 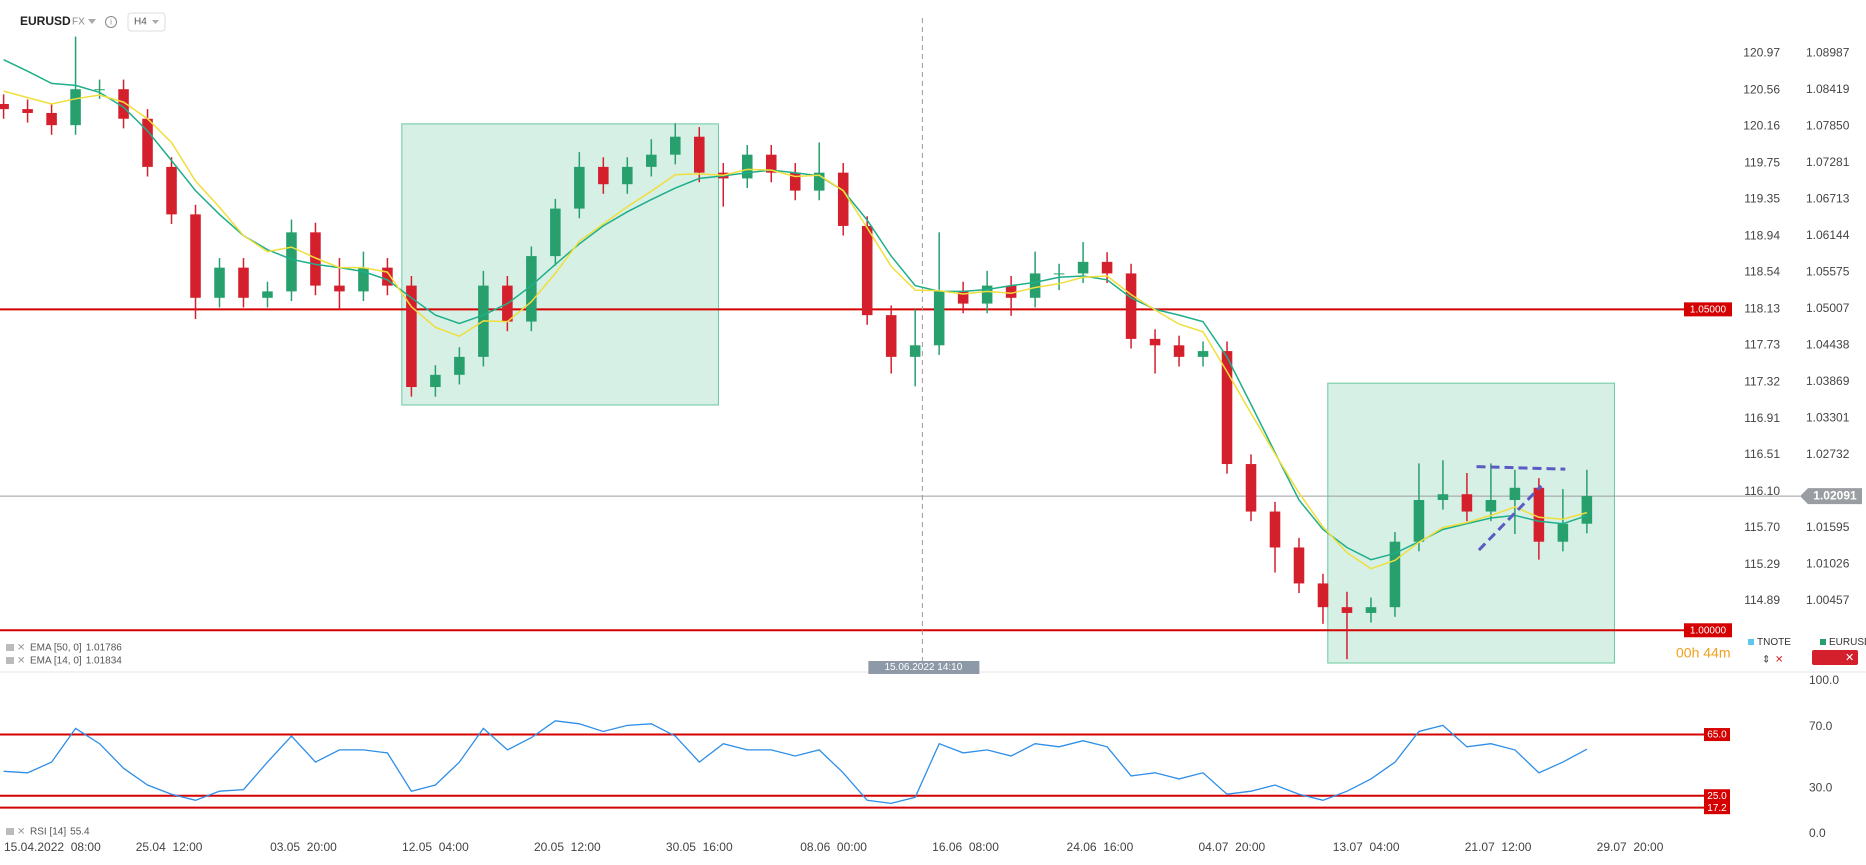 I want to click on y-tick-label: 1.01026, so click(x=1828, y=564).